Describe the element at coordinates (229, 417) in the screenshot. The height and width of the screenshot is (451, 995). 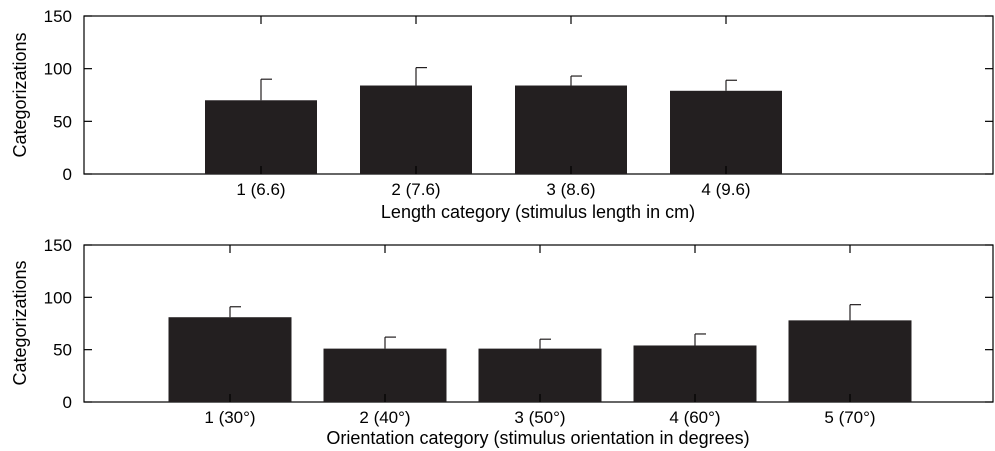
I see `x-tick-label: 1 (30°)` at that location.